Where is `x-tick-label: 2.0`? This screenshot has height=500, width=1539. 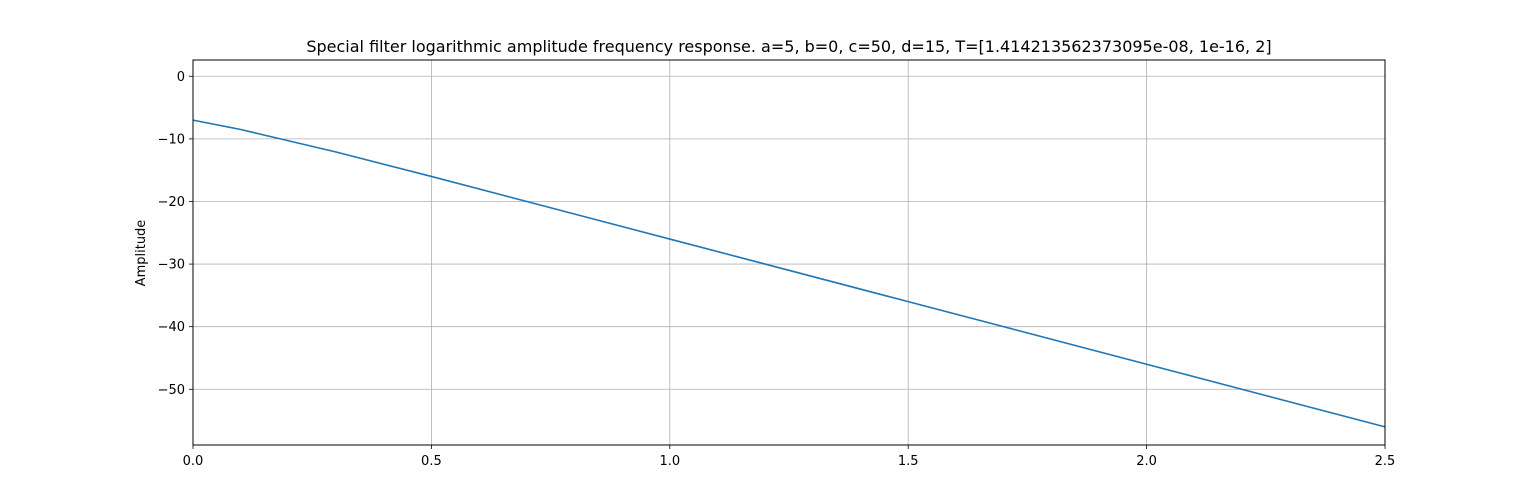
x-tick-label: 2.0 is located at coordinates (1146, 461).